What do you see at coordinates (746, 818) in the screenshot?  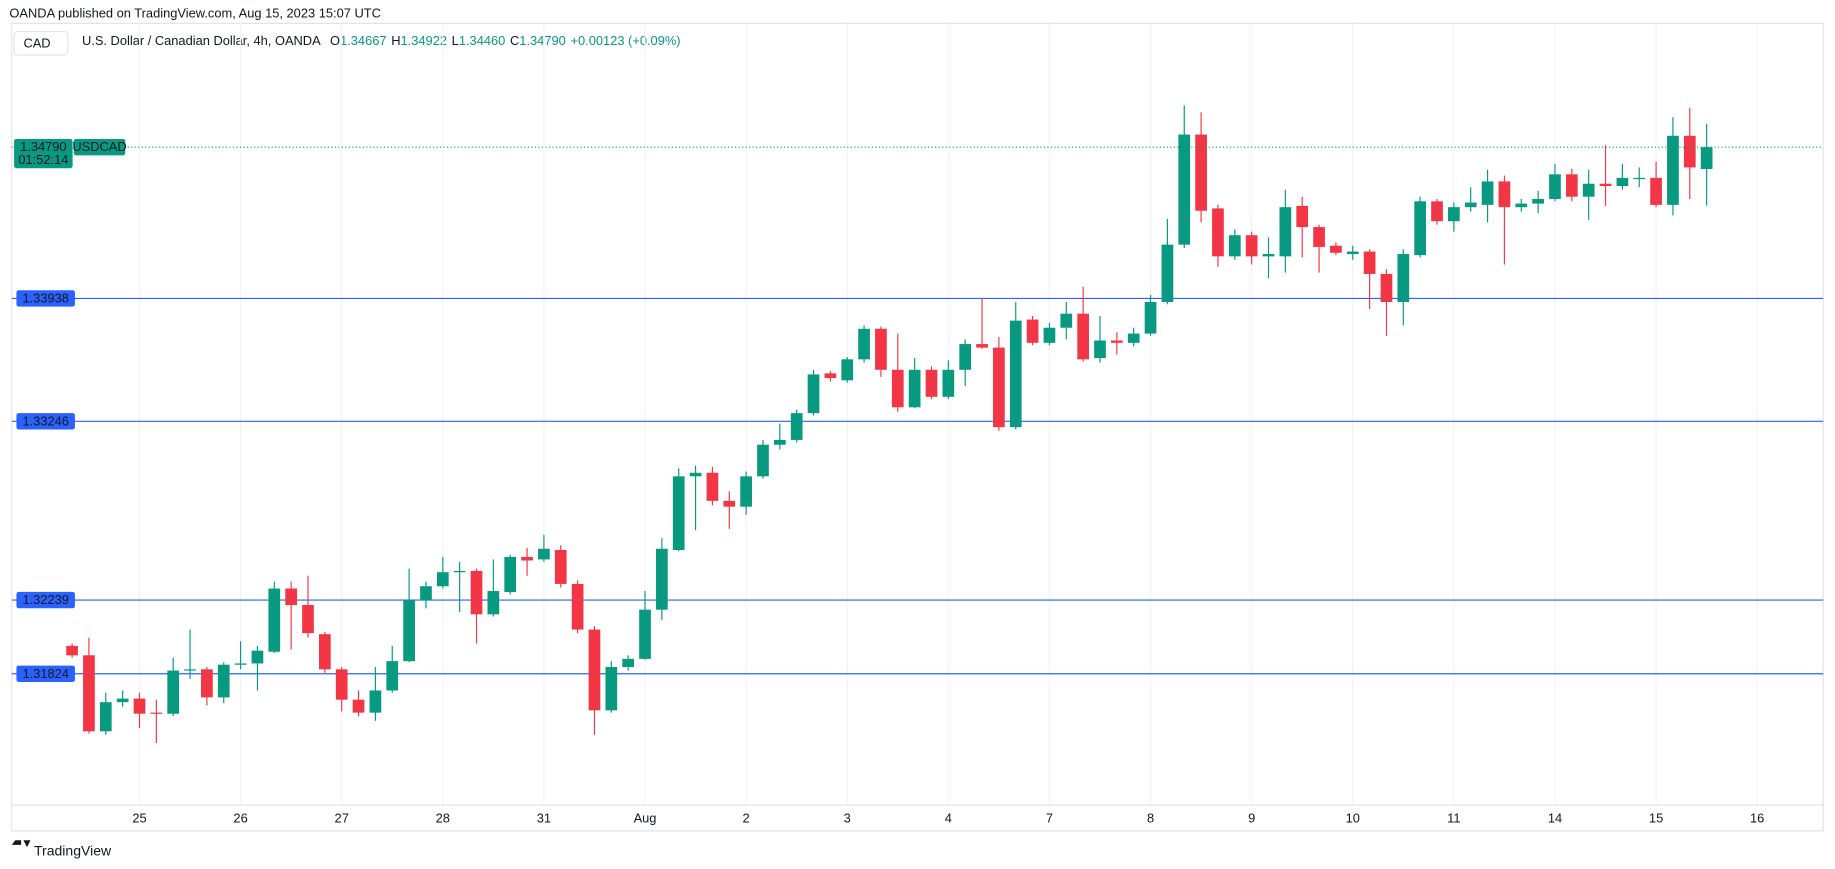 I see `x-tick-label: 2` at bounding box center [746, 818].